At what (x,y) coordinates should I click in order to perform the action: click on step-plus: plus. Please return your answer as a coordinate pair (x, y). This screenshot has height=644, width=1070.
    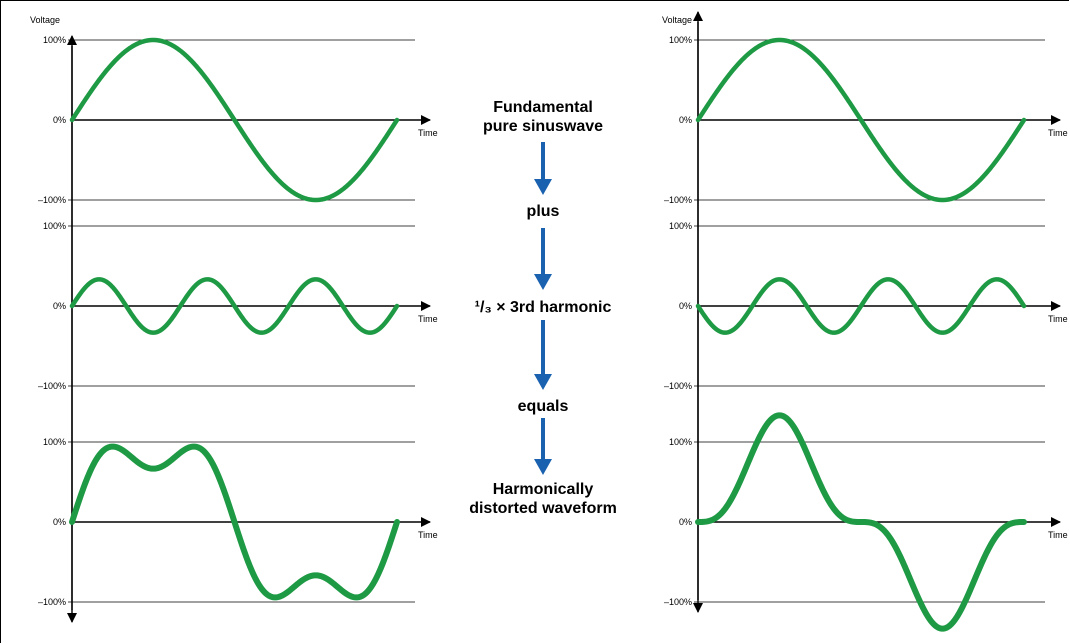
    Looking at the image, I should click on (543, 211).